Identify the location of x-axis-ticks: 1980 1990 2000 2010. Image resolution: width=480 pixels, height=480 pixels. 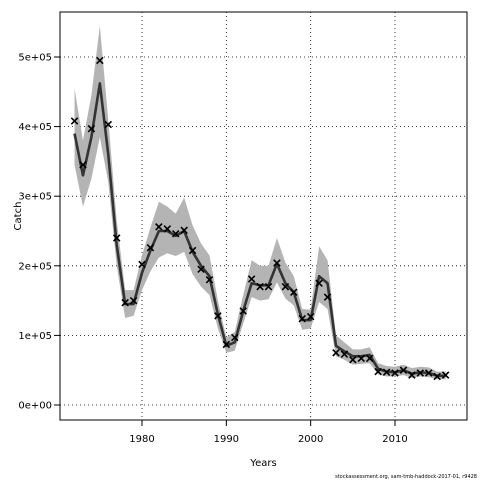
(268, 432).